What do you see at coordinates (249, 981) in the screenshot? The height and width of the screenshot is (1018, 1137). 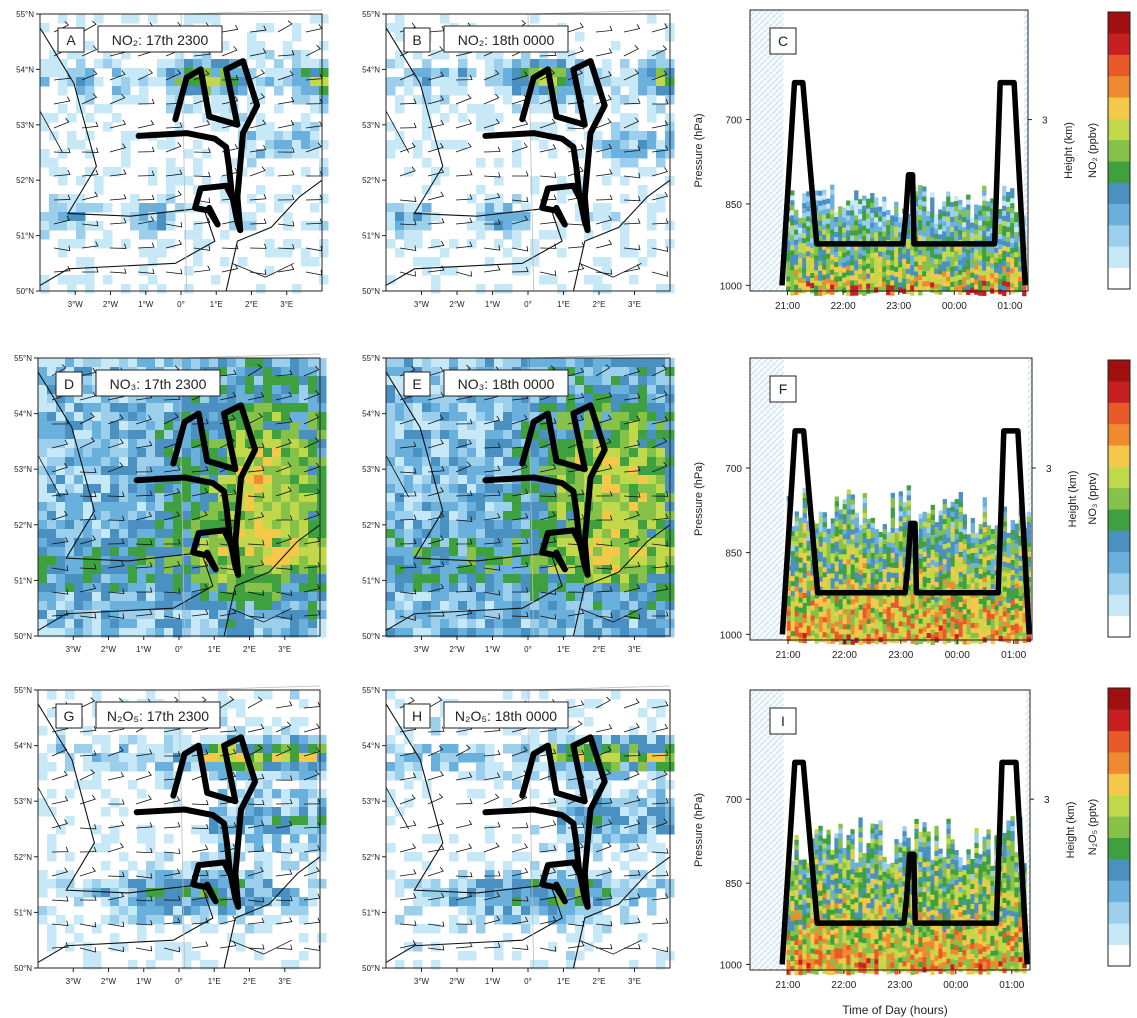 I see `x-tick-label: 2°E` at bounding box center [249, 981].